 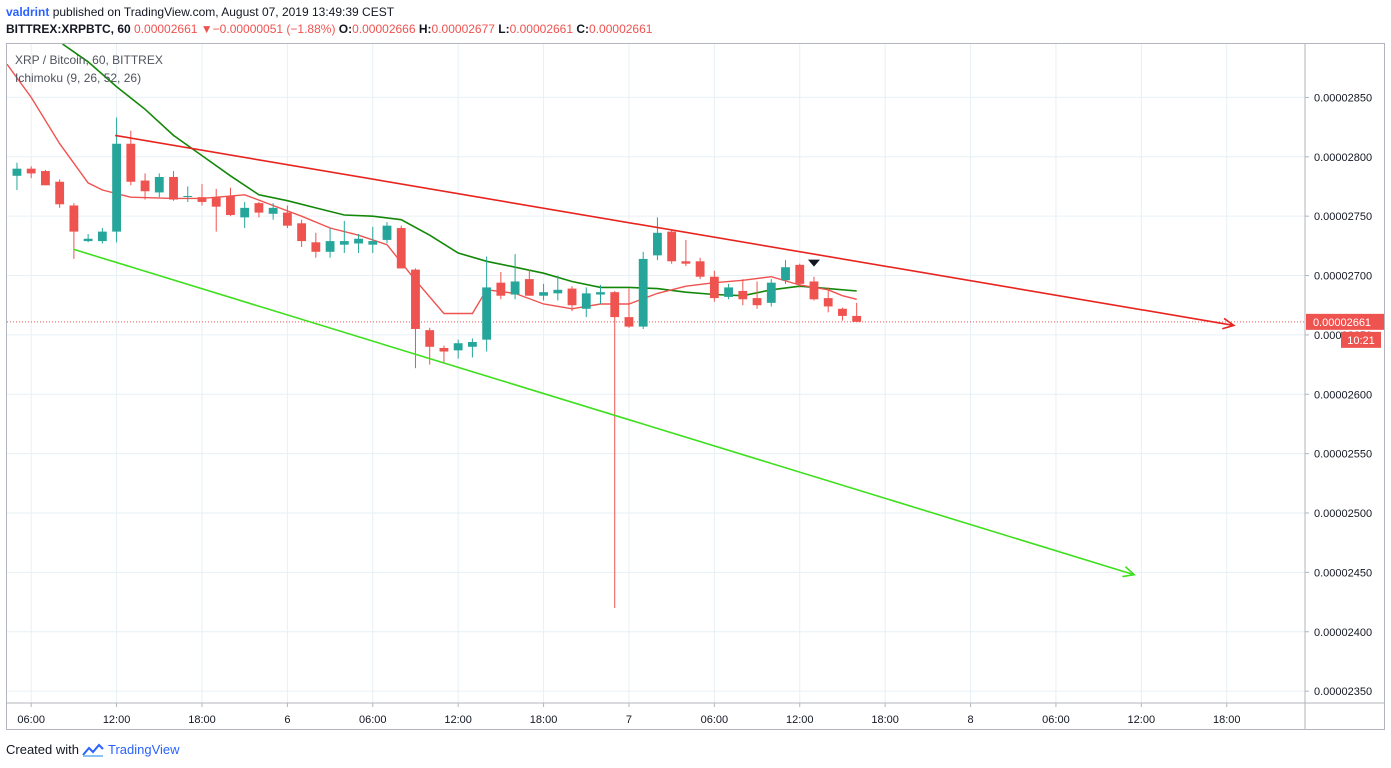 I want to click on author-name: valdrint, so click(x=28, y=12).